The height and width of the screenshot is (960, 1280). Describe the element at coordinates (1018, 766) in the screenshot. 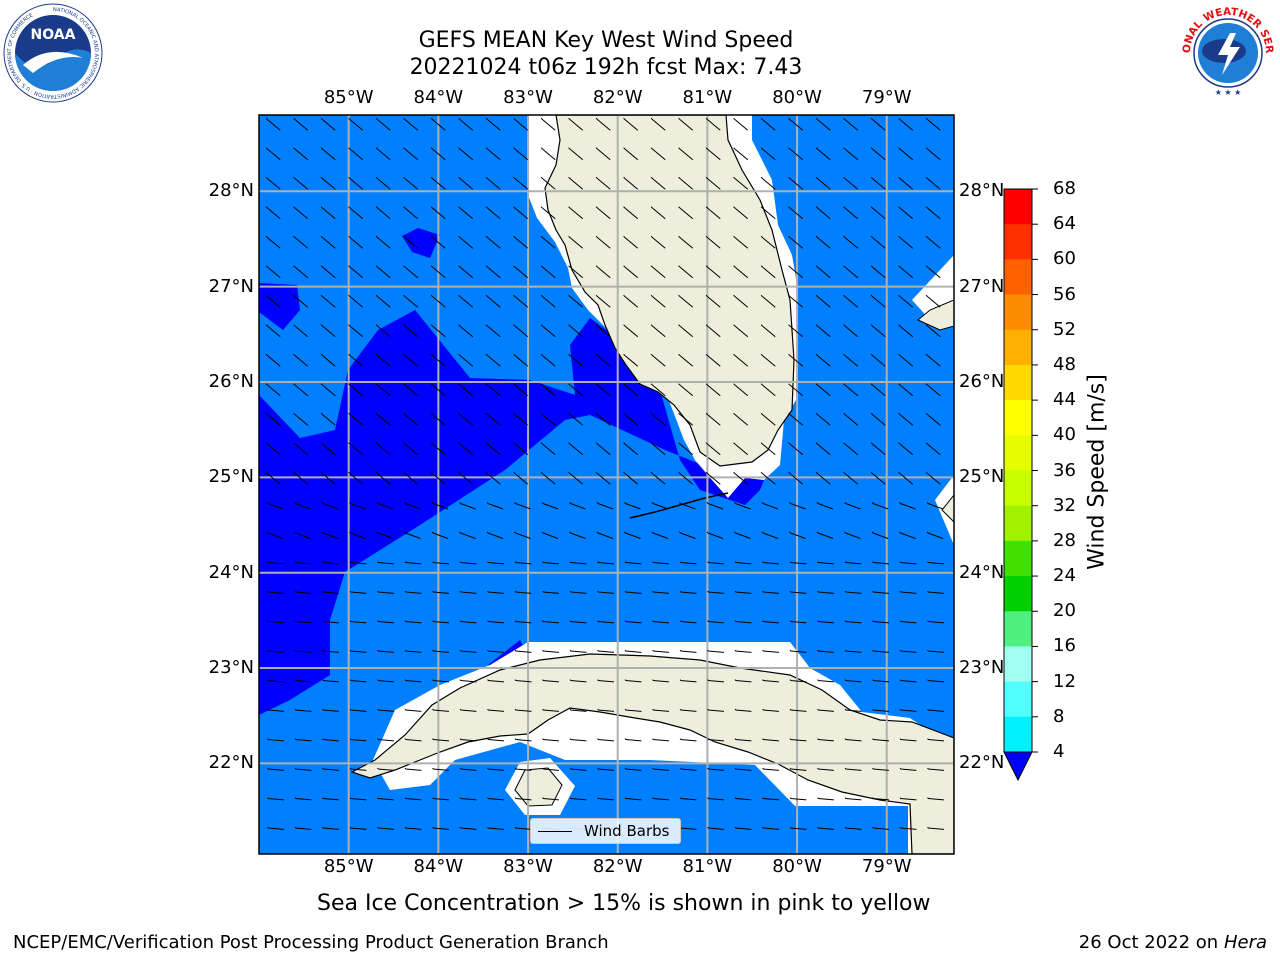

I see `colorbar-extend-arrow` at that location.